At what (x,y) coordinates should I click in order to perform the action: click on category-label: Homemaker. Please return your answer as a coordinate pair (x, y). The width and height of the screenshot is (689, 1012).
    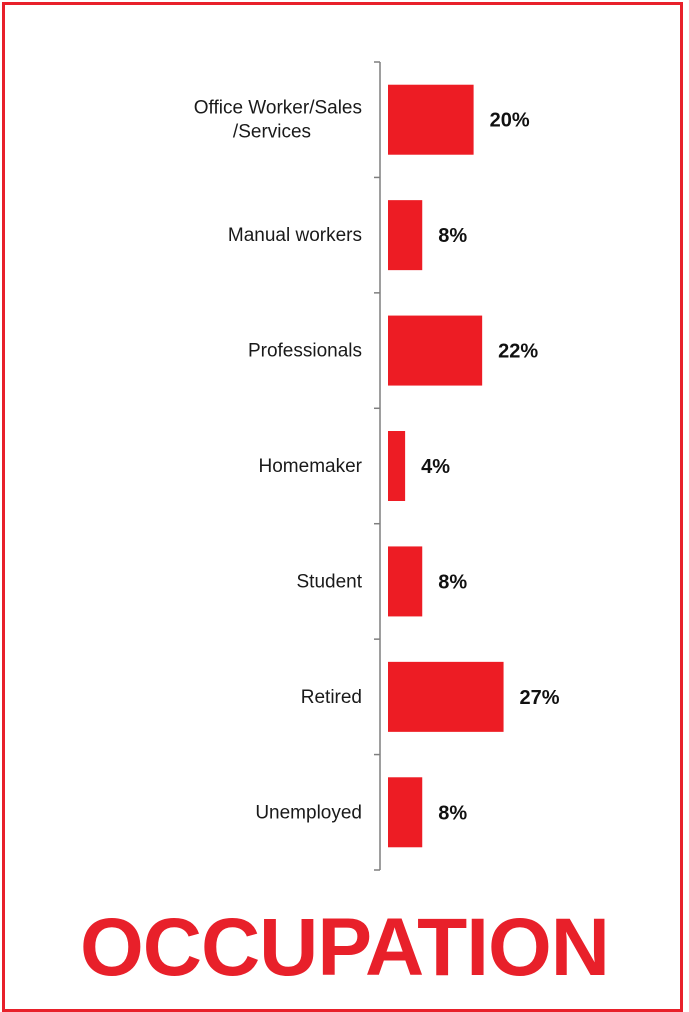
    Looking at the image, I should click on (311, 466).